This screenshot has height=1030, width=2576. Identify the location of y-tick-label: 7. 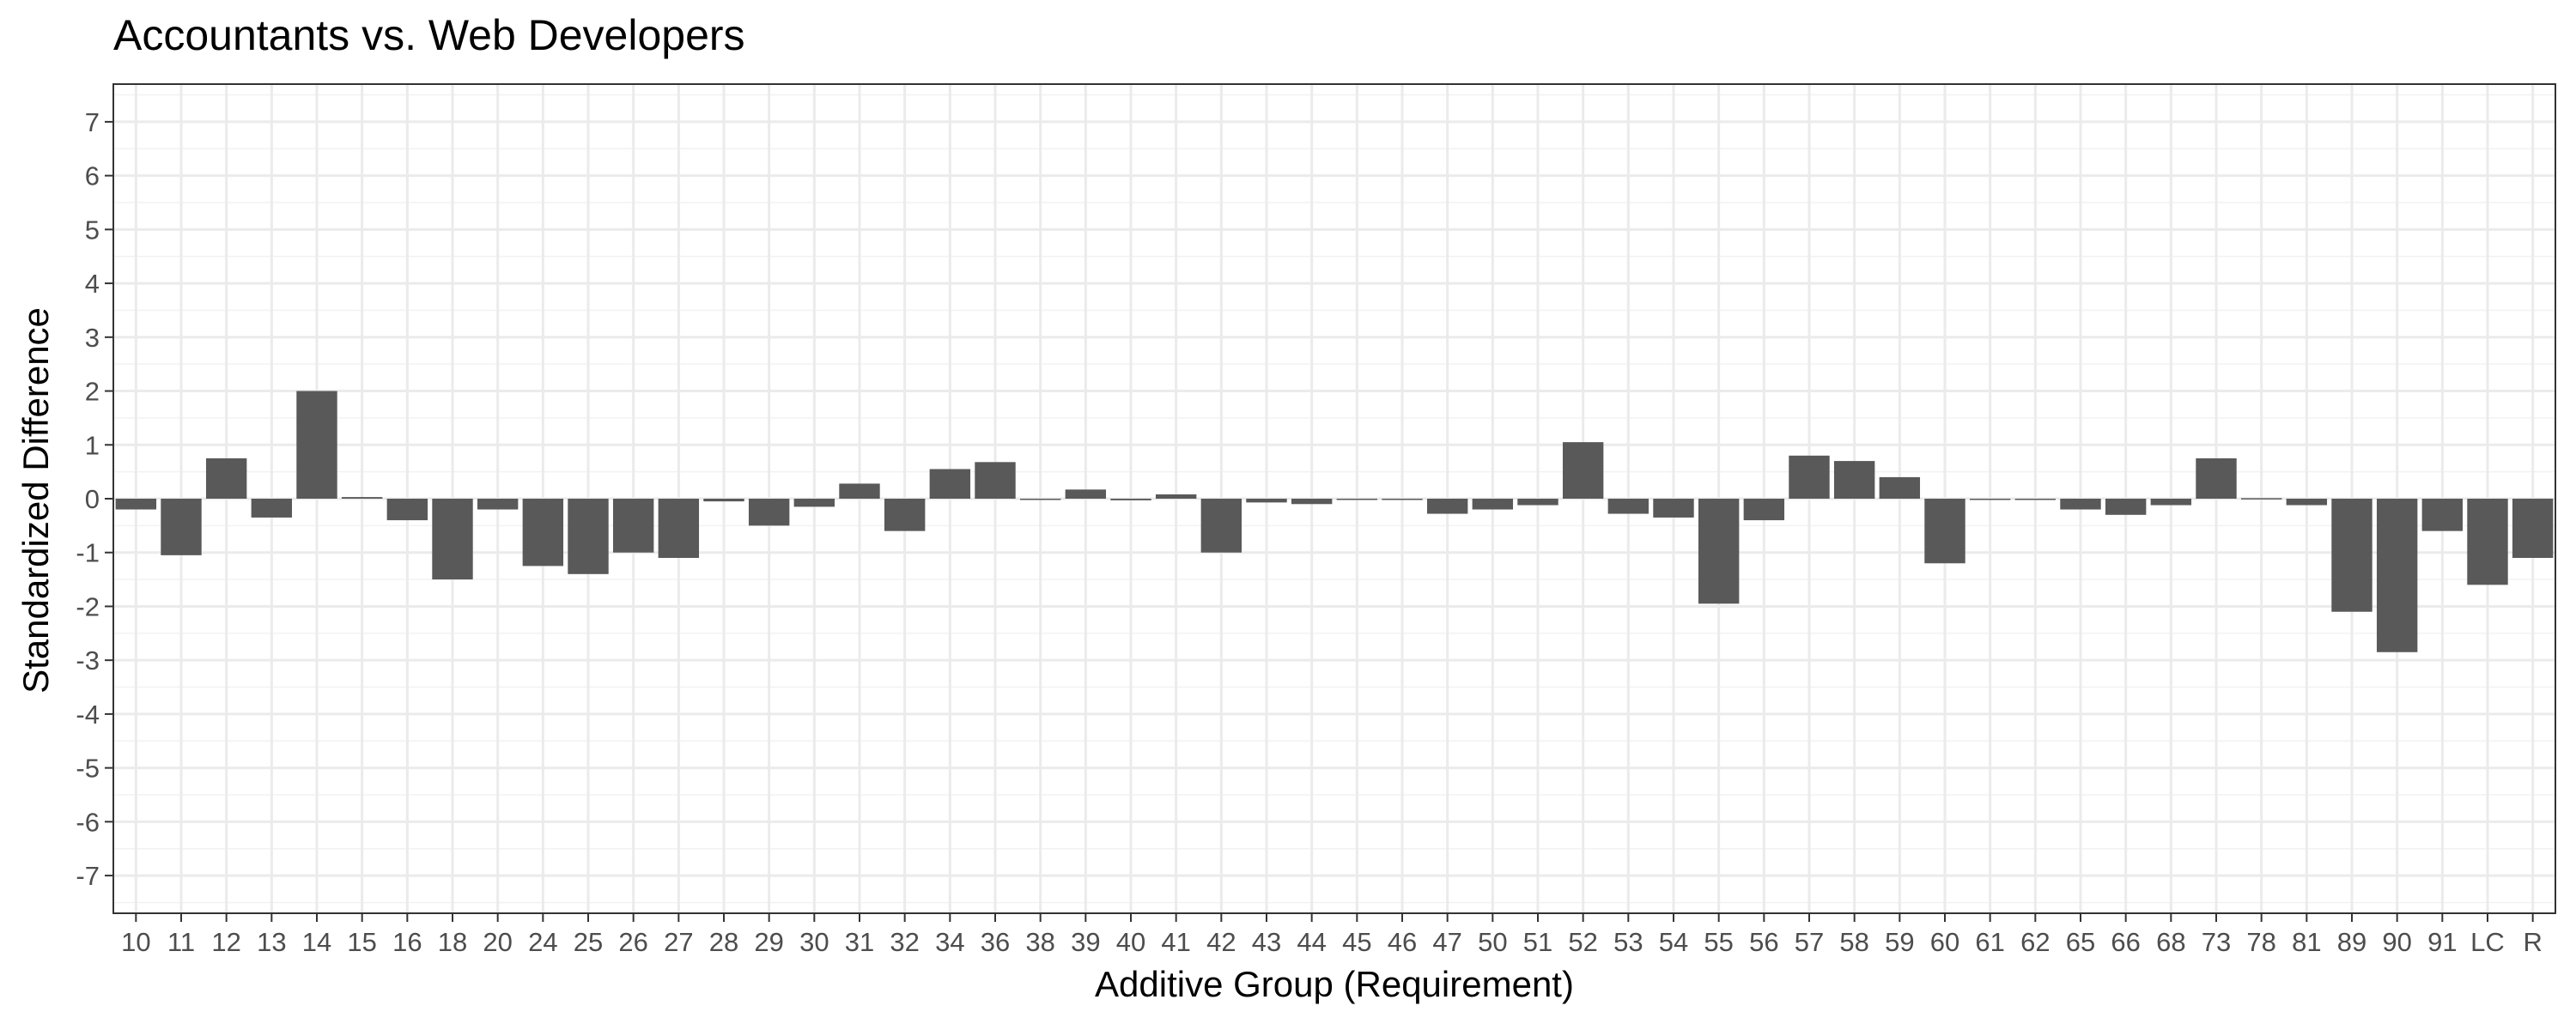
(93, 122).